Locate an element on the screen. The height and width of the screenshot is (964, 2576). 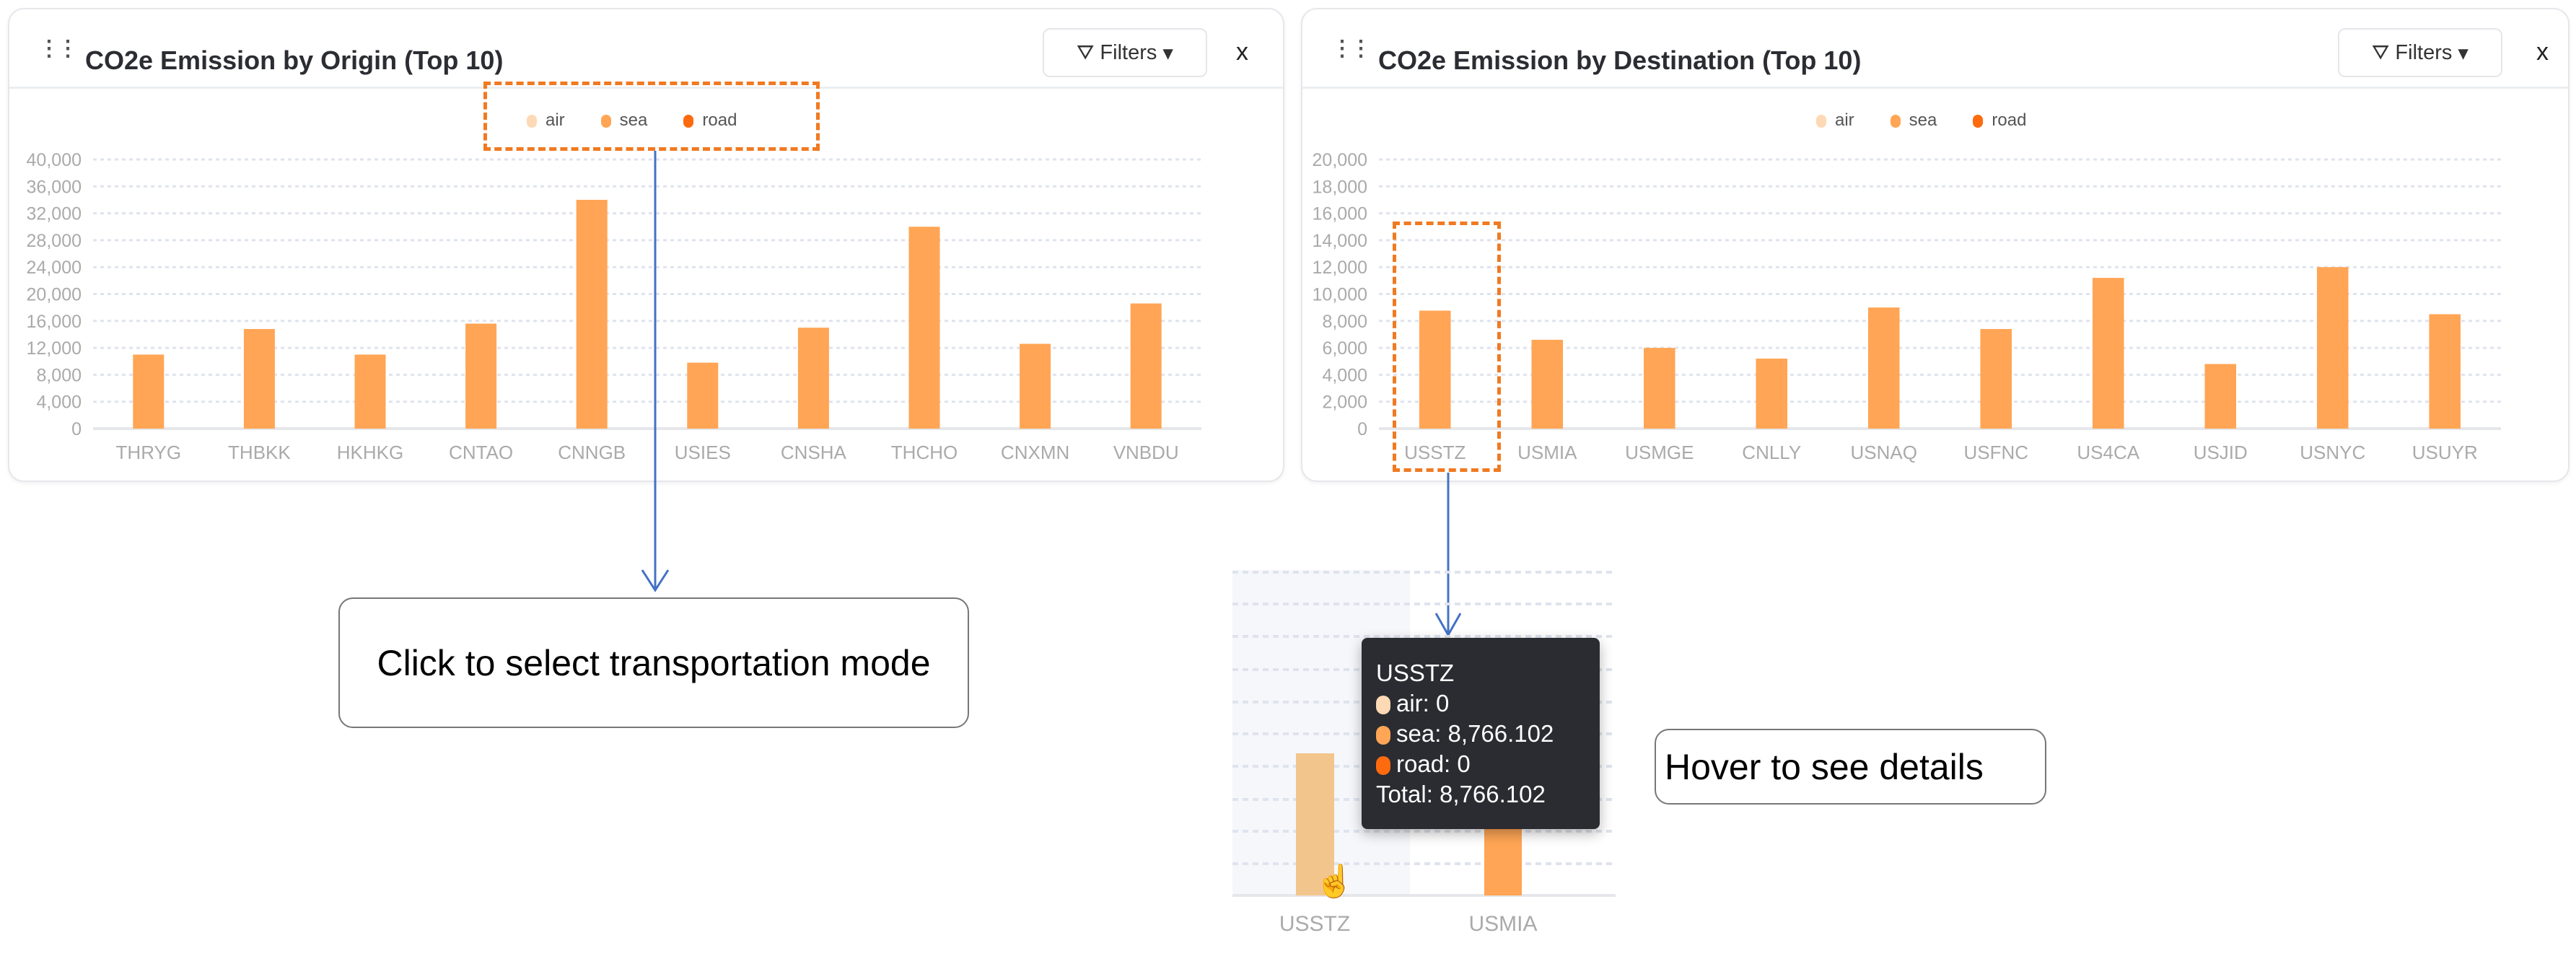
bar-highlight-box is located at coordinates (1447, 347).